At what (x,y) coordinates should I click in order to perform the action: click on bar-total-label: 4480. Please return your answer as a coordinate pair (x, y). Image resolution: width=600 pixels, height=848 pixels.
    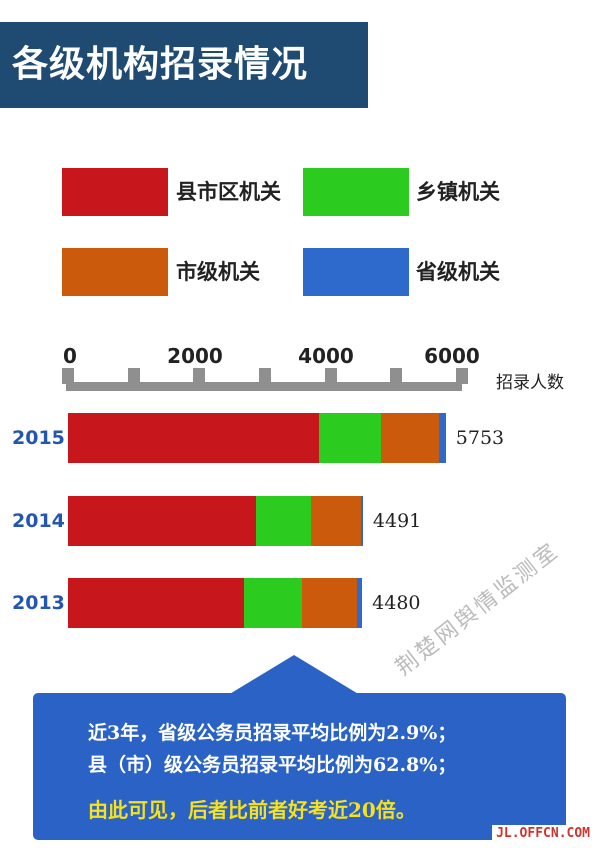
    Looking at the image, I should click on (396, 603).